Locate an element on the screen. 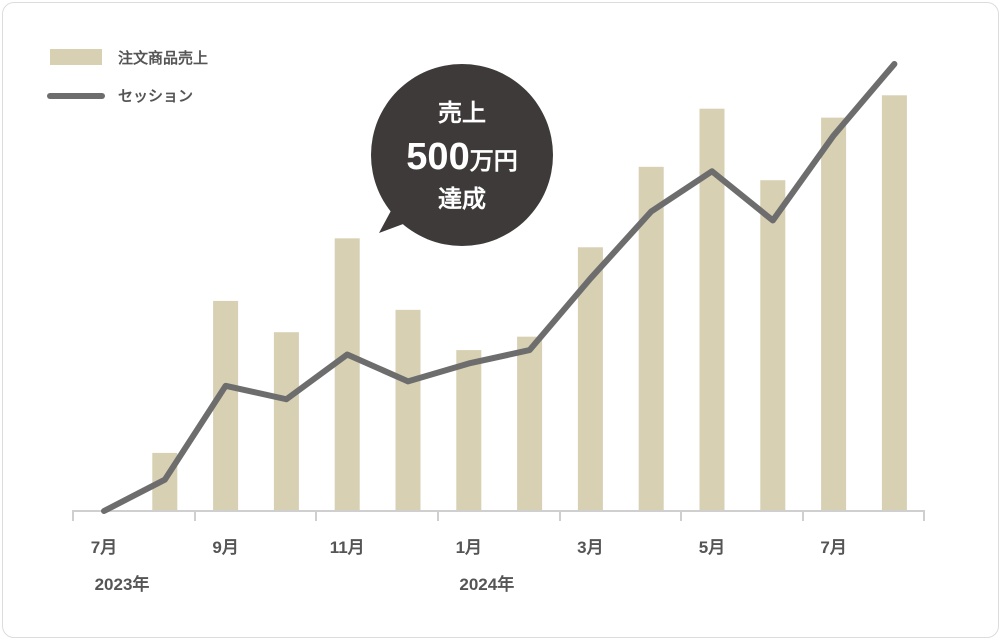 This screenshot has width=1001, height=640. x-tick-label-0: 7月 is located at coordinates (104, 547).